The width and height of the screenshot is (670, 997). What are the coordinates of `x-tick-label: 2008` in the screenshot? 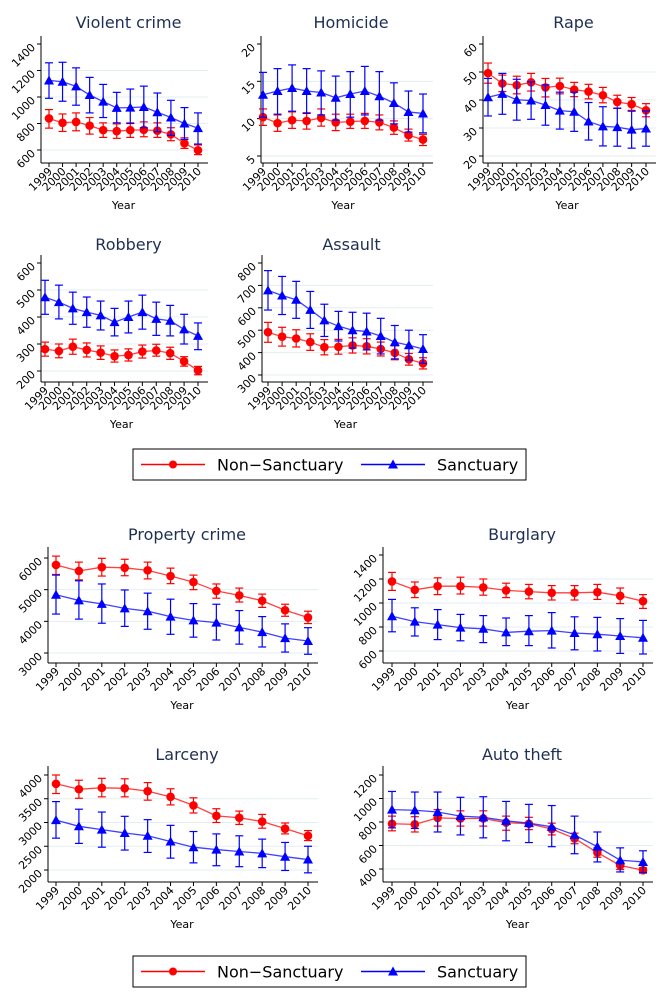 It's located at (253, 898).